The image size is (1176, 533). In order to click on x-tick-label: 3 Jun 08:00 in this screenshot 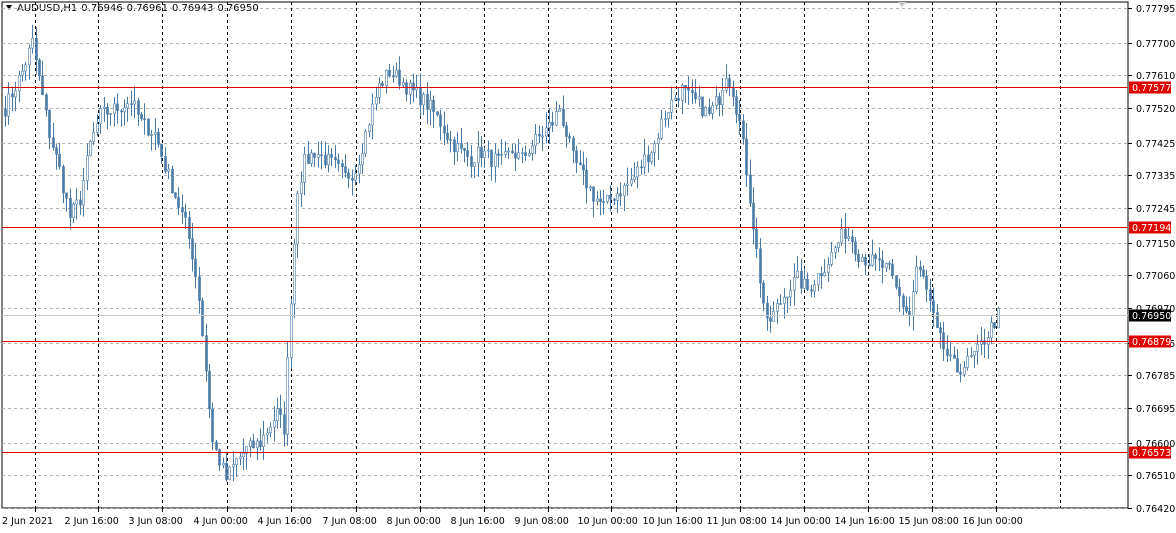, I will do `click(156, 521)`.